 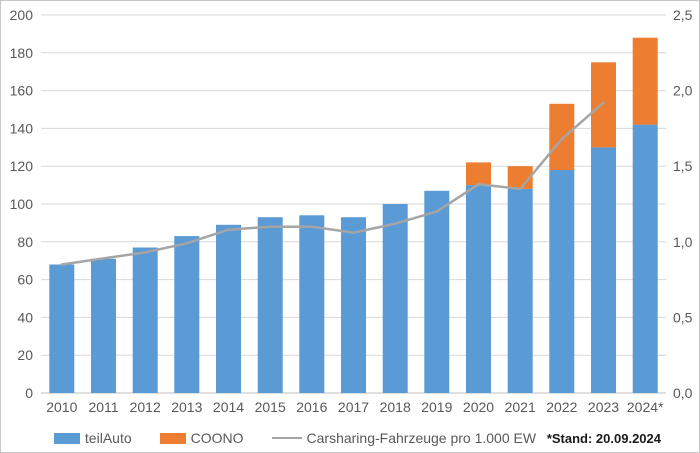 I want to click on x-axis-tick-label: 2019, so click(x=436, y=407).